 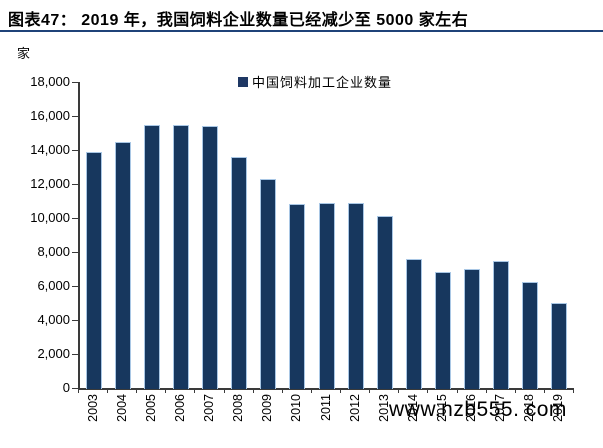 What do you see at coordinates (559, 346) in the screenshot?
I see `bar-2019` at bounding box center [559, 346].